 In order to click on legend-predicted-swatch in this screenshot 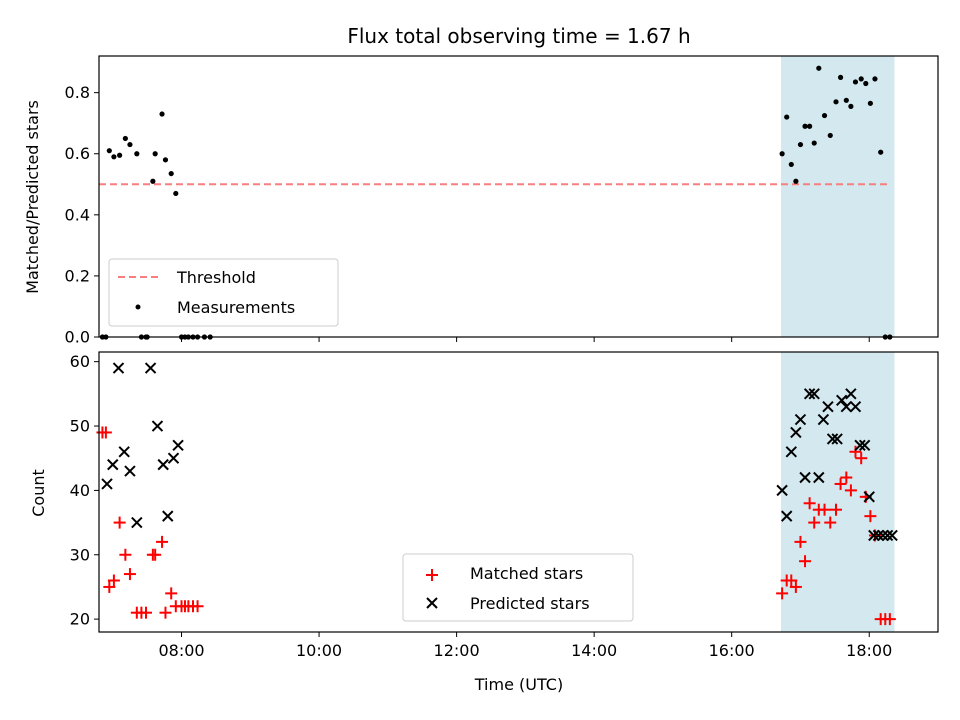, I will do `click(432, 603)`.